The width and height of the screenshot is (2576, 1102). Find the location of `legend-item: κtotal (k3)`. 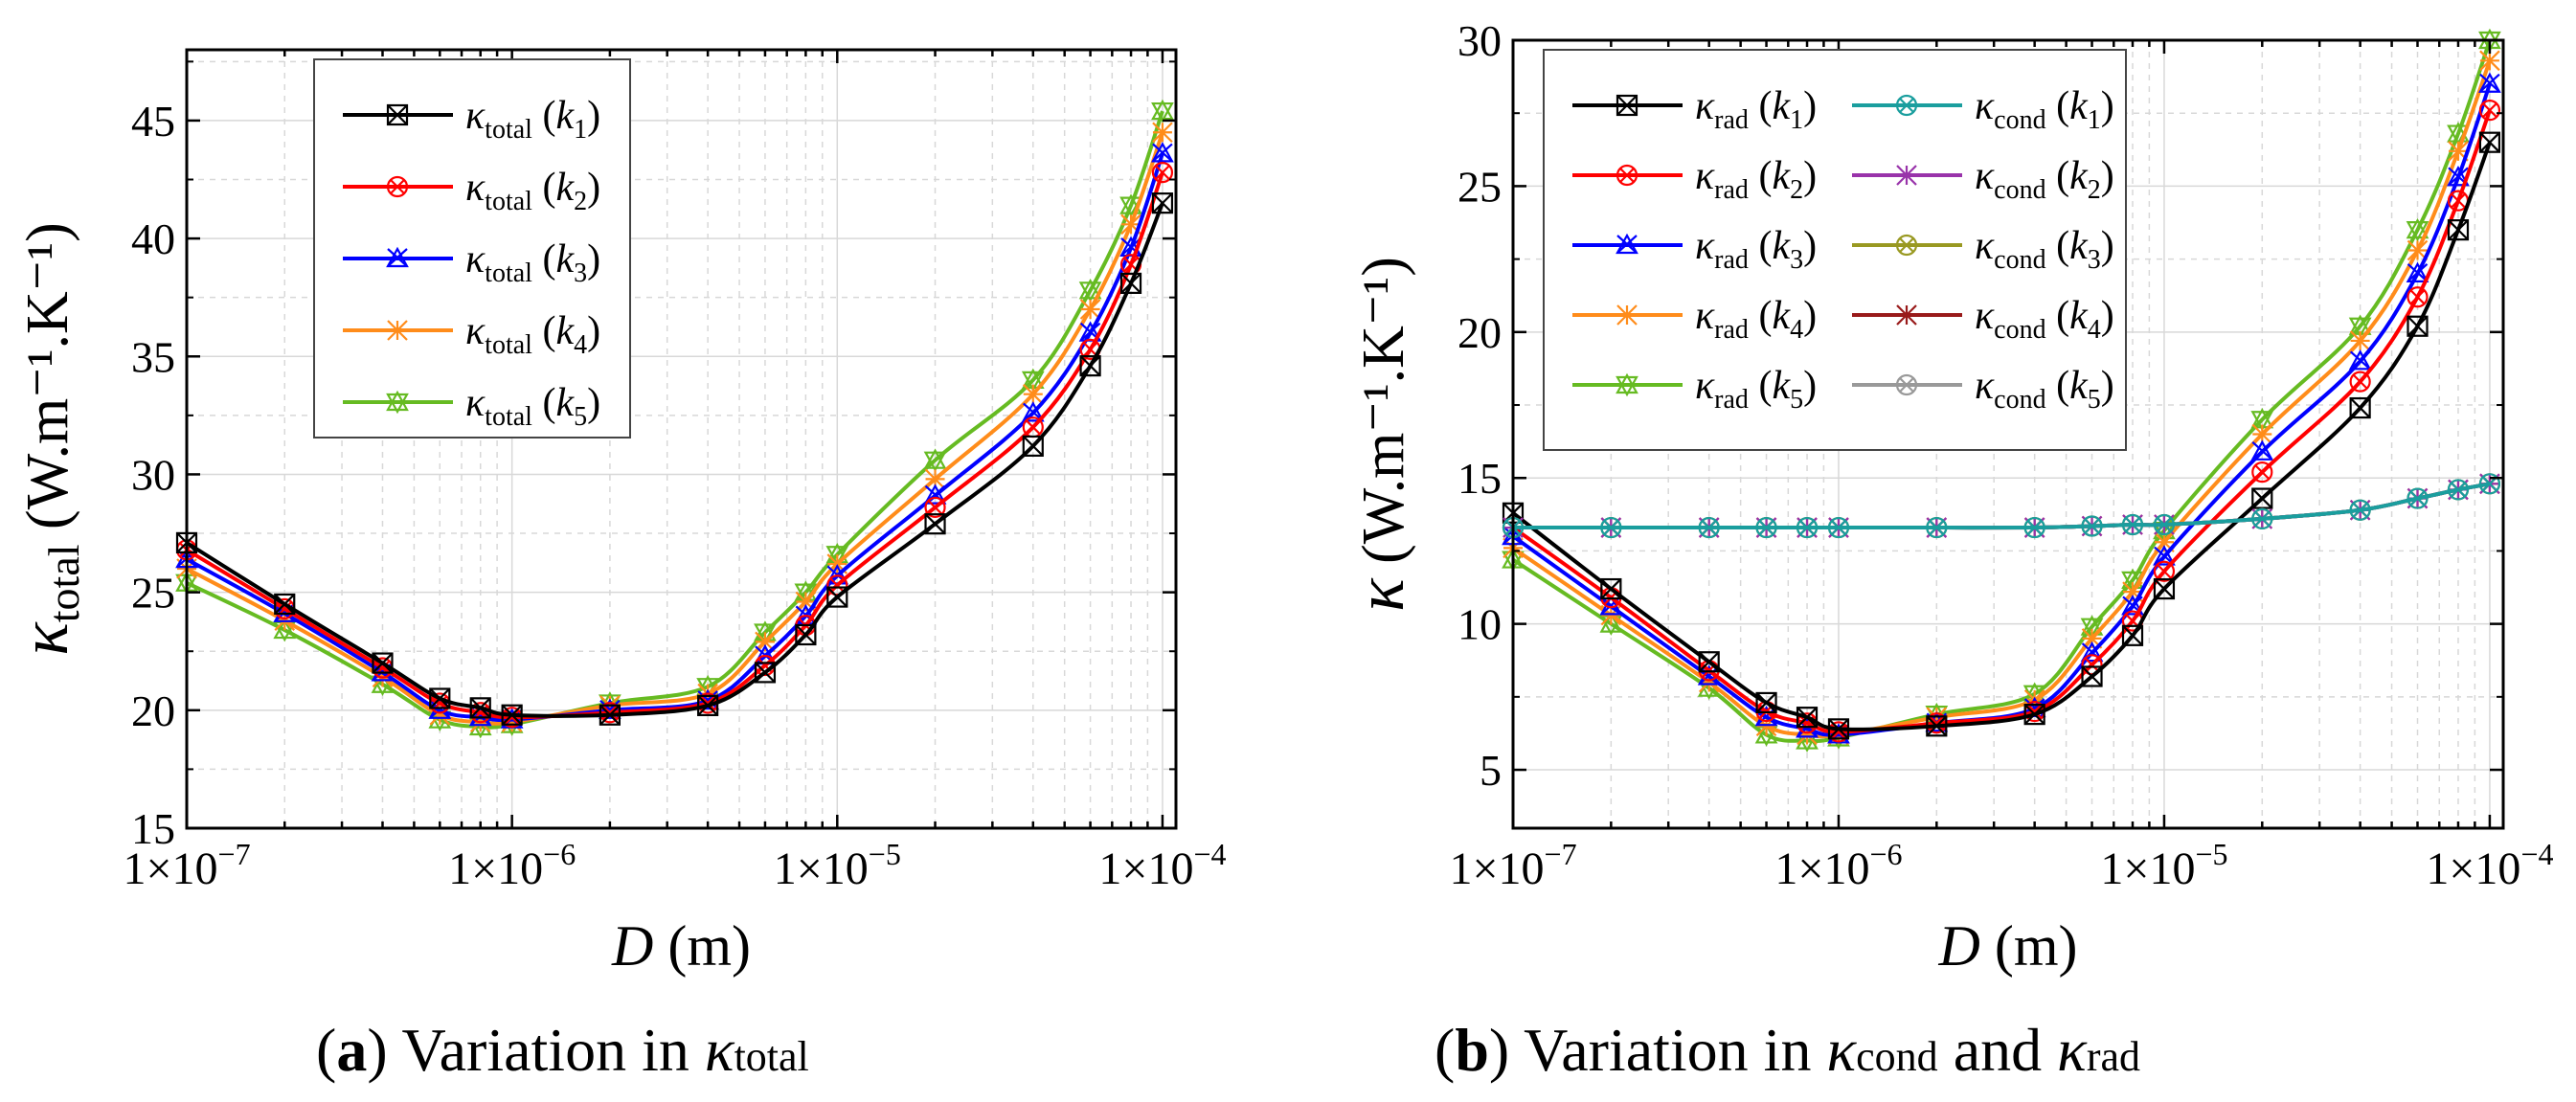

legend-item: κtotal (k3) is located at coordinates (471, 262).